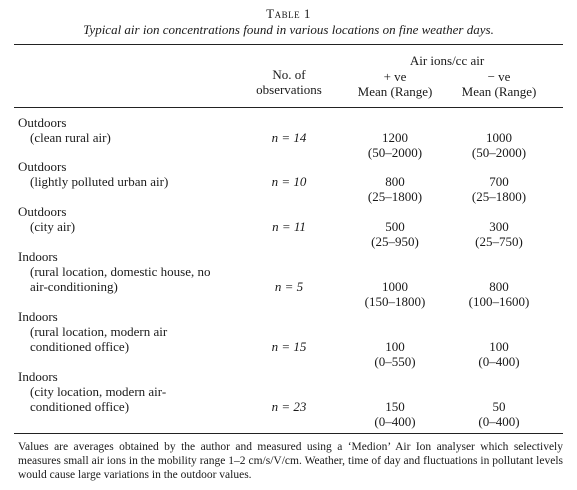  What do you see at coordinates (499, 196) in the screenshot?
I see `row-neg-range: (25–1800)` at bounding box center [499, 196].